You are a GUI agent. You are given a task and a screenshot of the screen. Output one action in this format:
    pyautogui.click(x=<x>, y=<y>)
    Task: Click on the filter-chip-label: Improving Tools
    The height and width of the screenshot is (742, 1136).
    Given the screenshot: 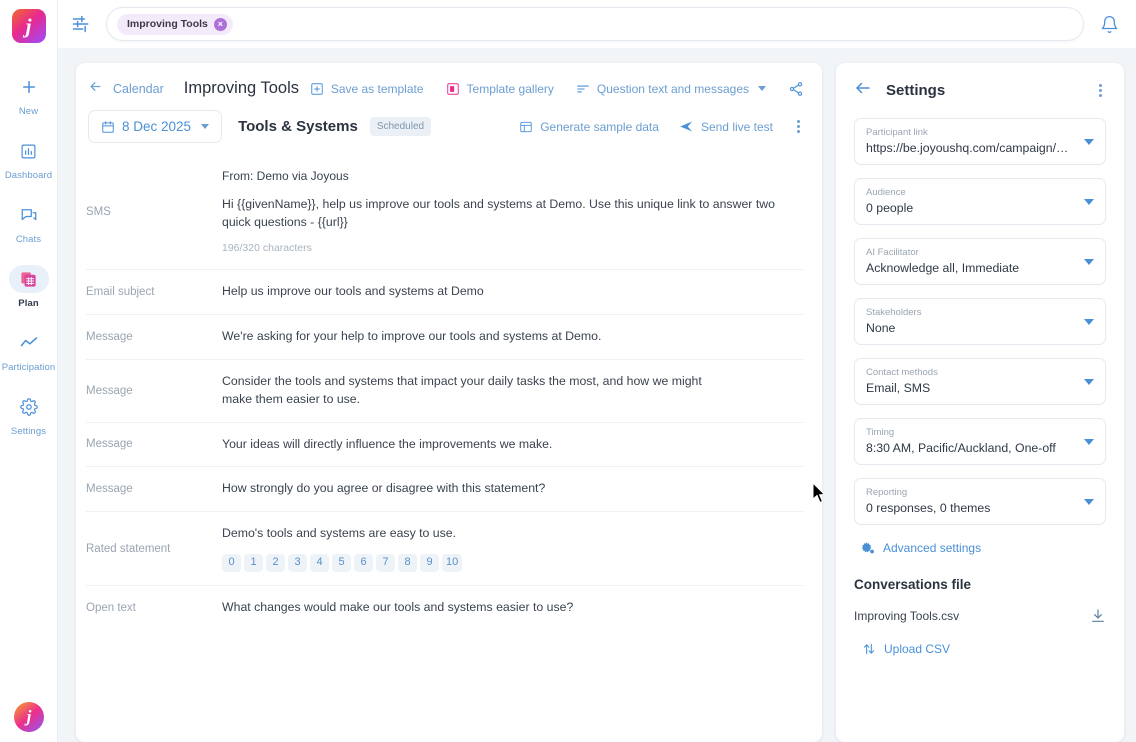 What is the action you would take?
    pyautogui.click(x=167, y=24)
    